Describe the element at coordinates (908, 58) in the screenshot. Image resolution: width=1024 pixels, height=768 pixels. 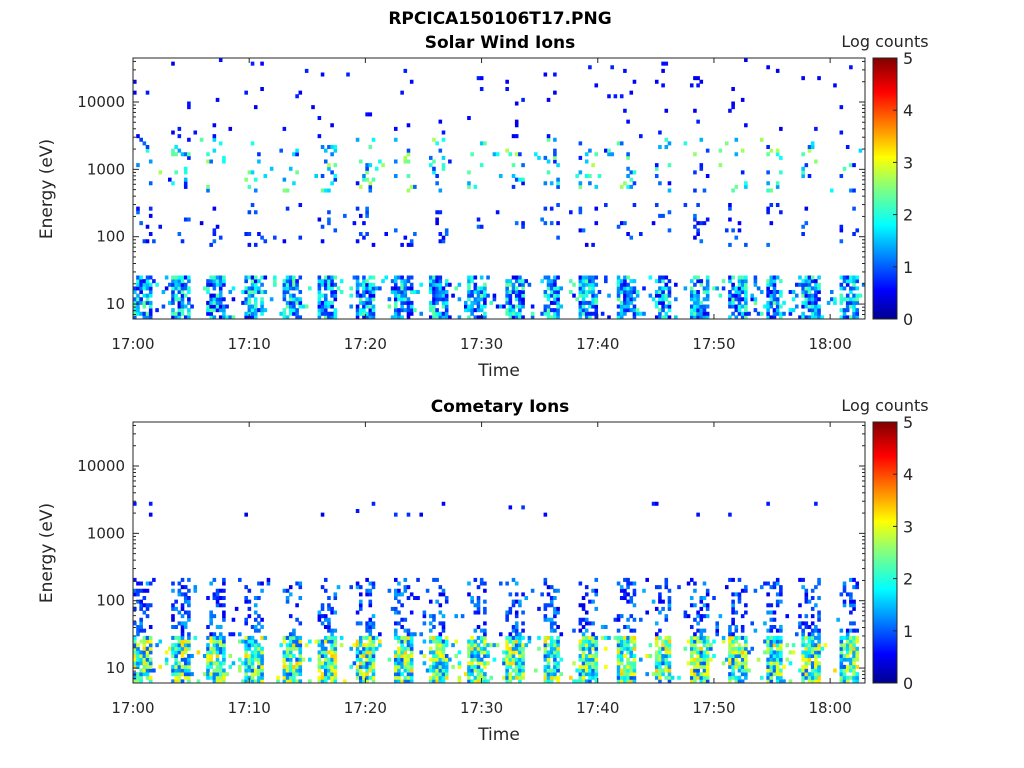
I see `colorbar-tick-label: 5` at that location.